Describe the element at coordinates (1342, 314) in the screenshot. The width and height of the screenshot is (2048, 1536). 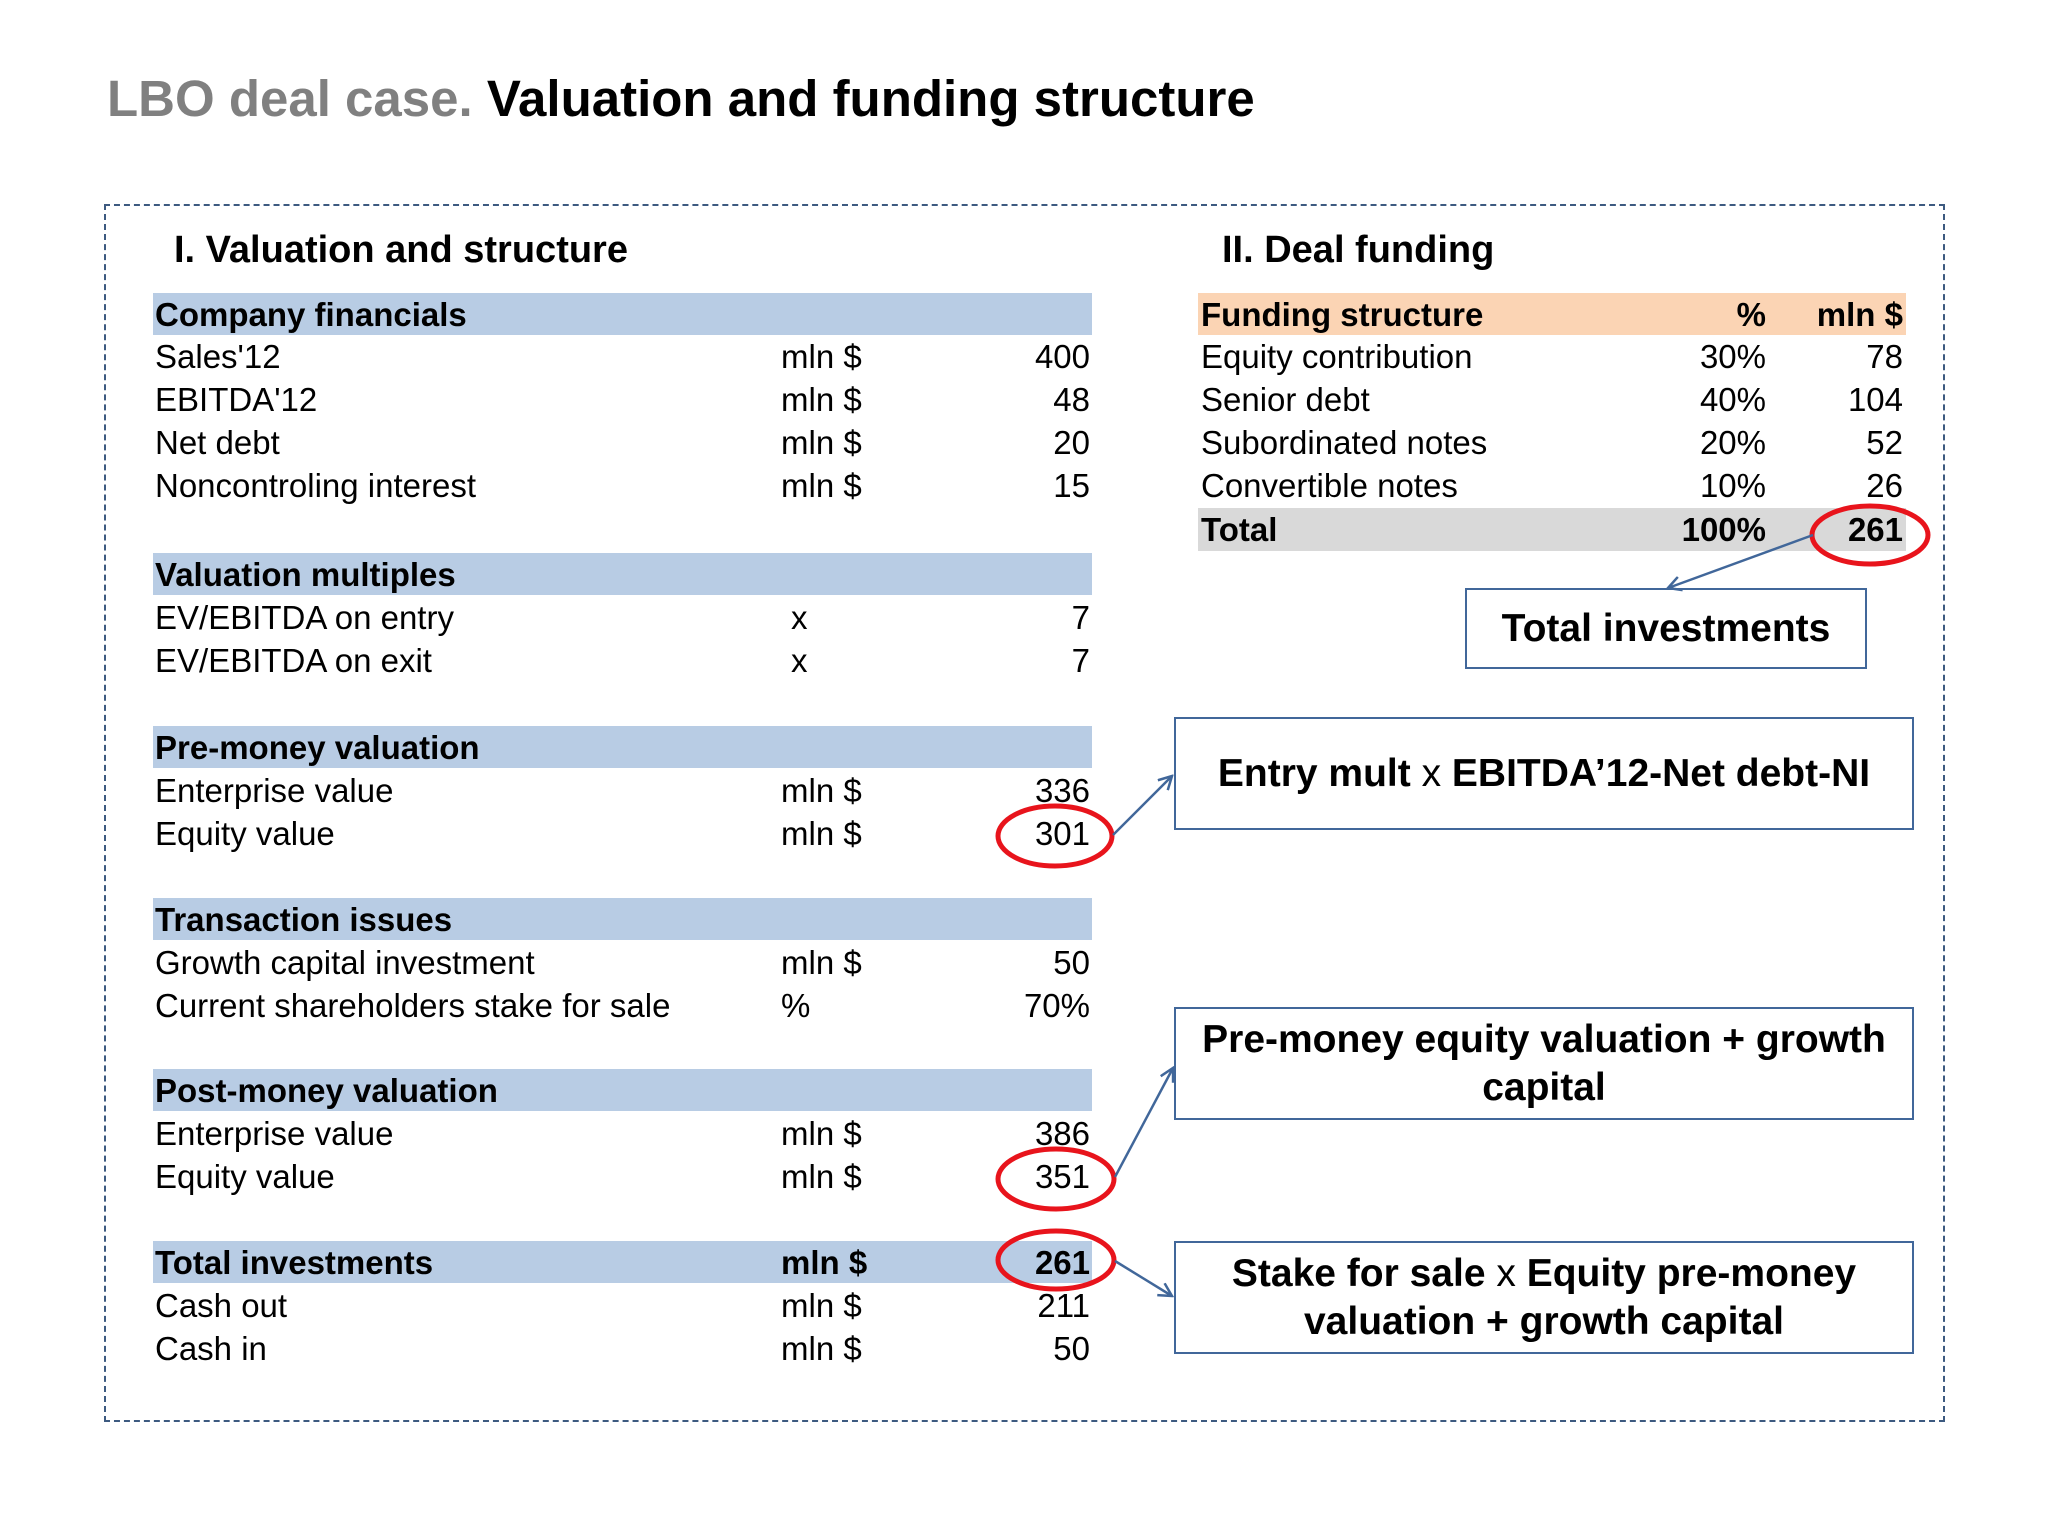
I see `header-label: Funding structure` at that location.